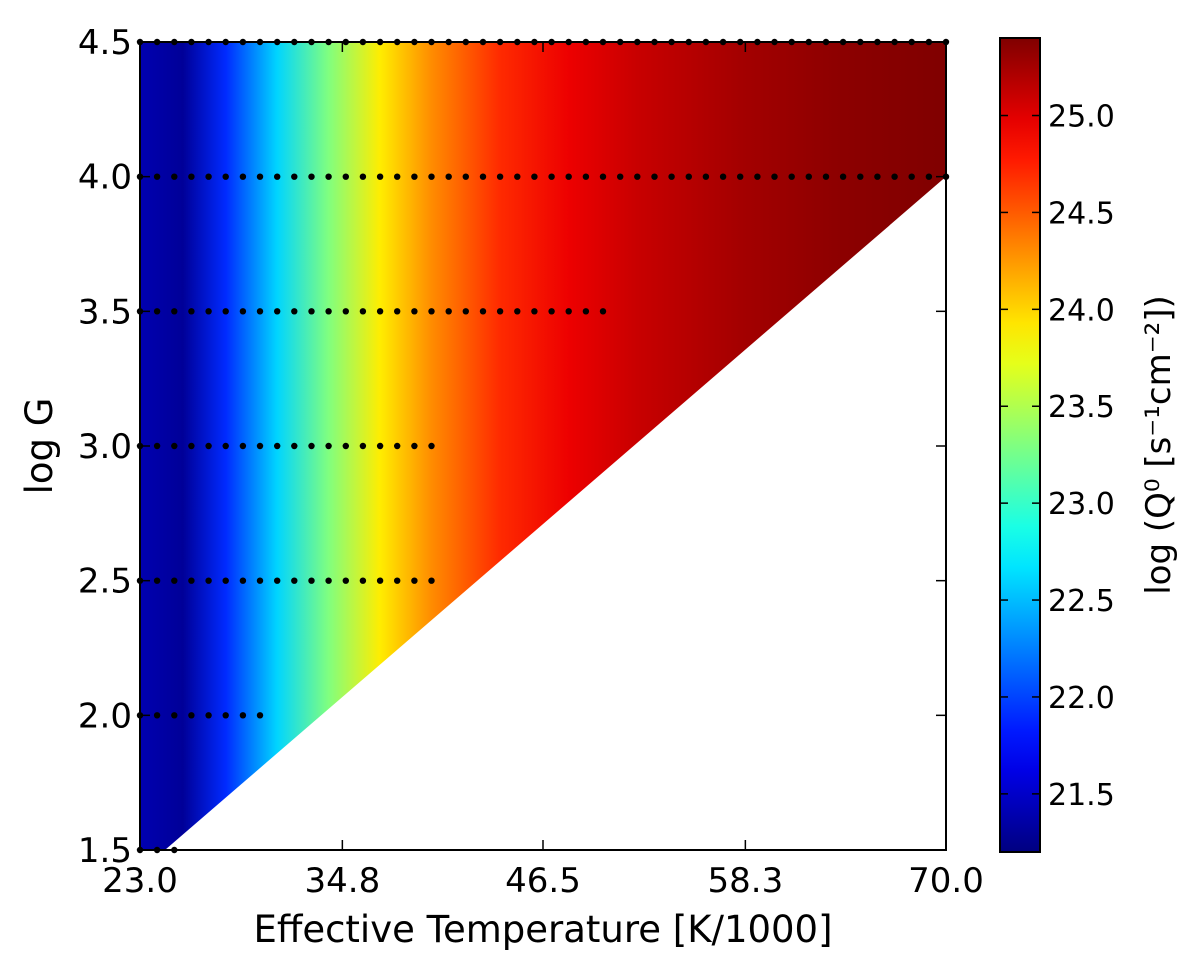 Image resolution: width=1200 pixels, height=968 pixels. What do you see at coordinates (105, 582) in the screenshot?
I see `y-tick-label: 2.5` at bounding box center [105, 582].